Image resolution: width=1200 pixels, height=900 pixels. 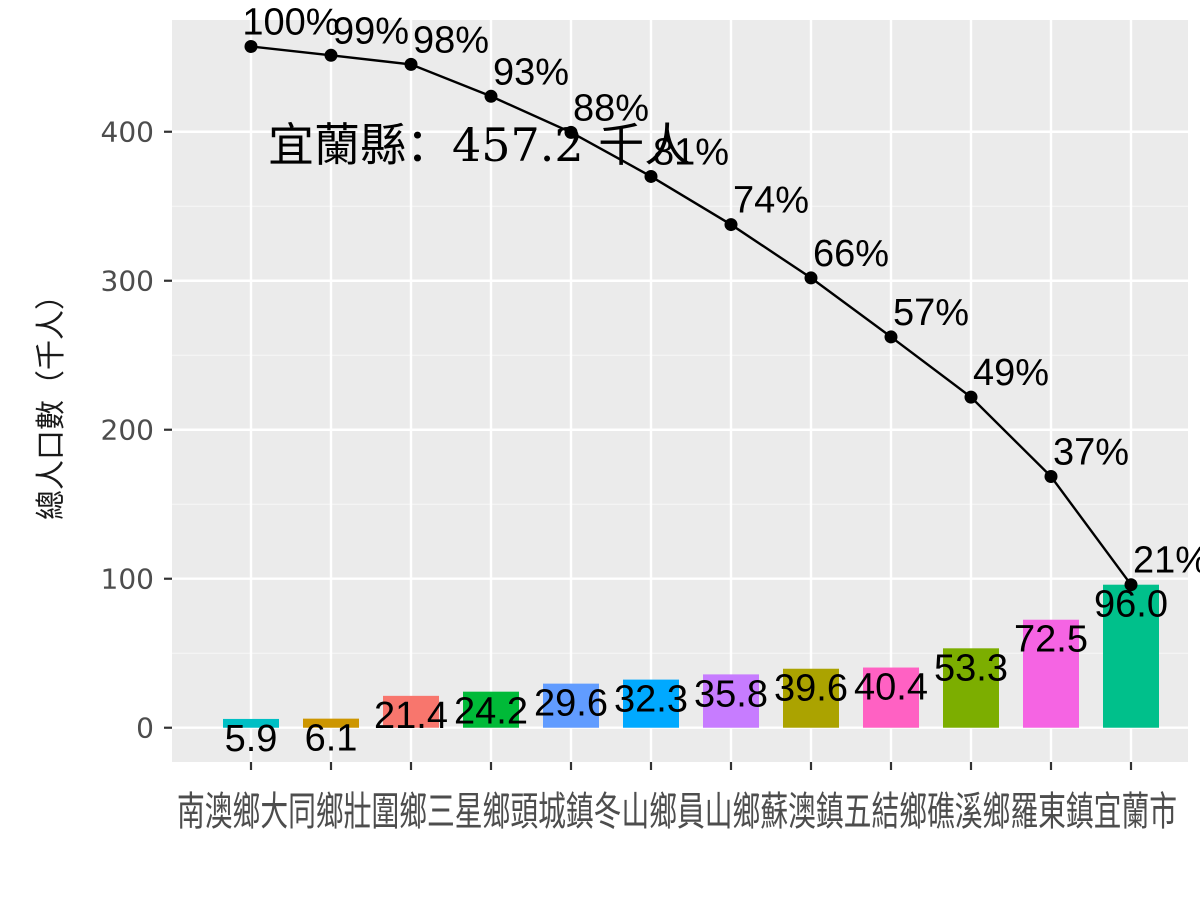 What do you see at coordinates (971, 668) in the screenshot?
I see `bar-value-label: 53.3` at bounding box center [971, 668].